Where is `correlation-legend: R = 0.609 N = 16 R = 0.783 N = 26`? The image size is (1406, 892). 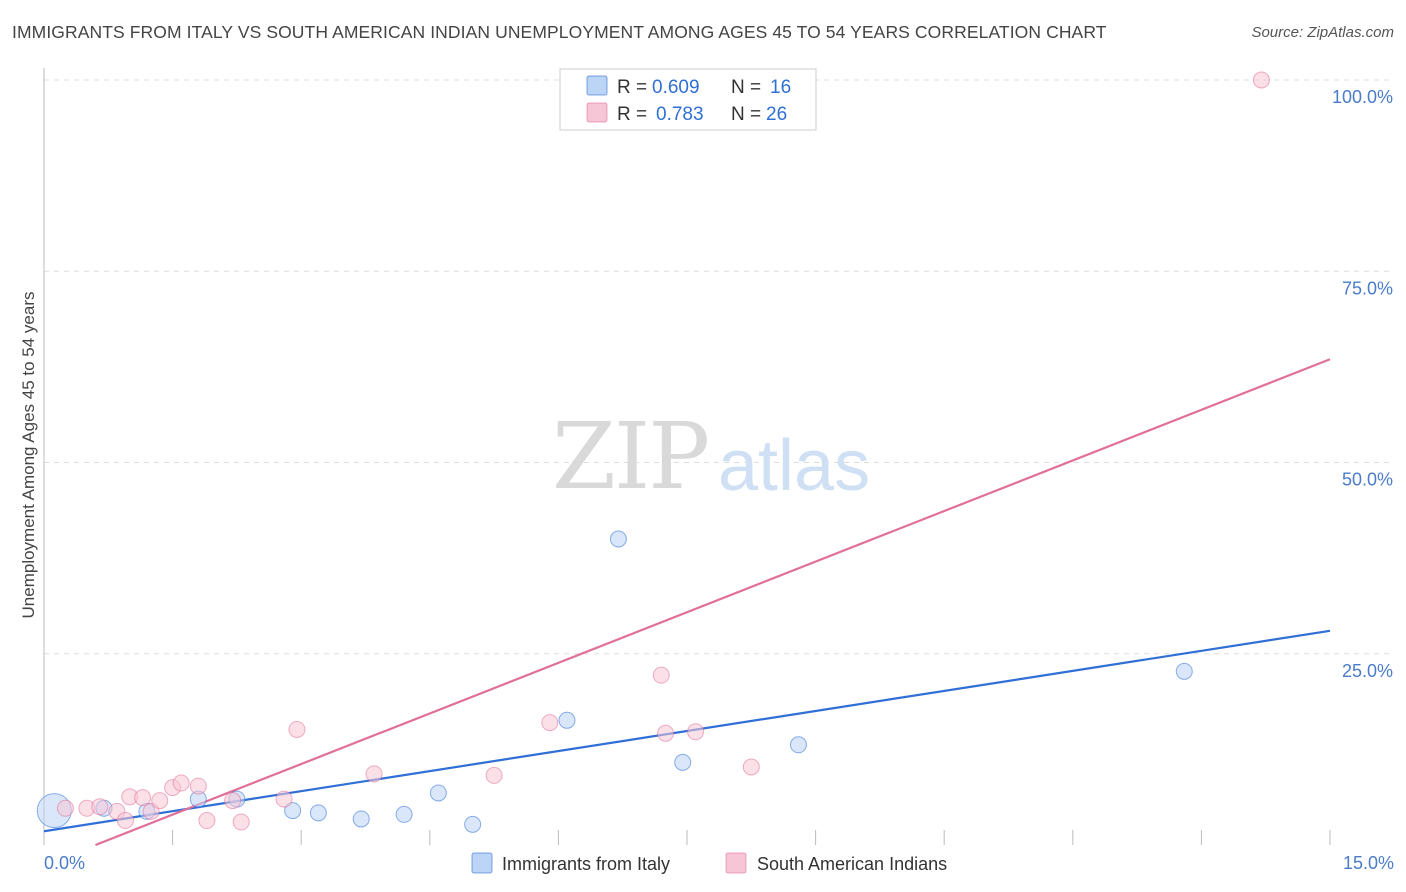
correlation-legend: R = 0.609 N = 16 R = 0.783 N = 26 is located at coordinates (688, 99).